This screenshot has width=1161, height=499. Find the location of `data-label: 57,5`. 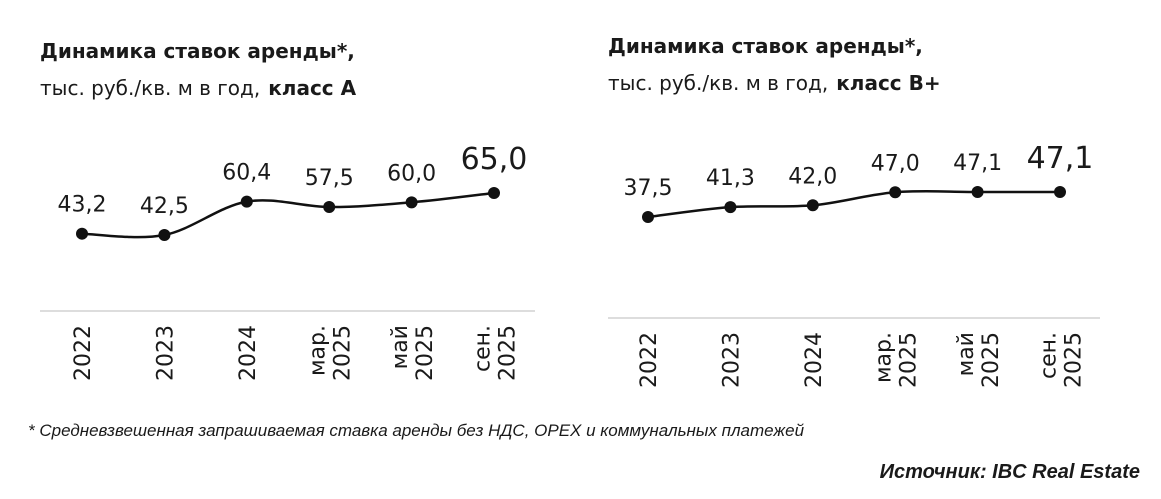

data-label: 57,5 is located at coordinates (329, 178).